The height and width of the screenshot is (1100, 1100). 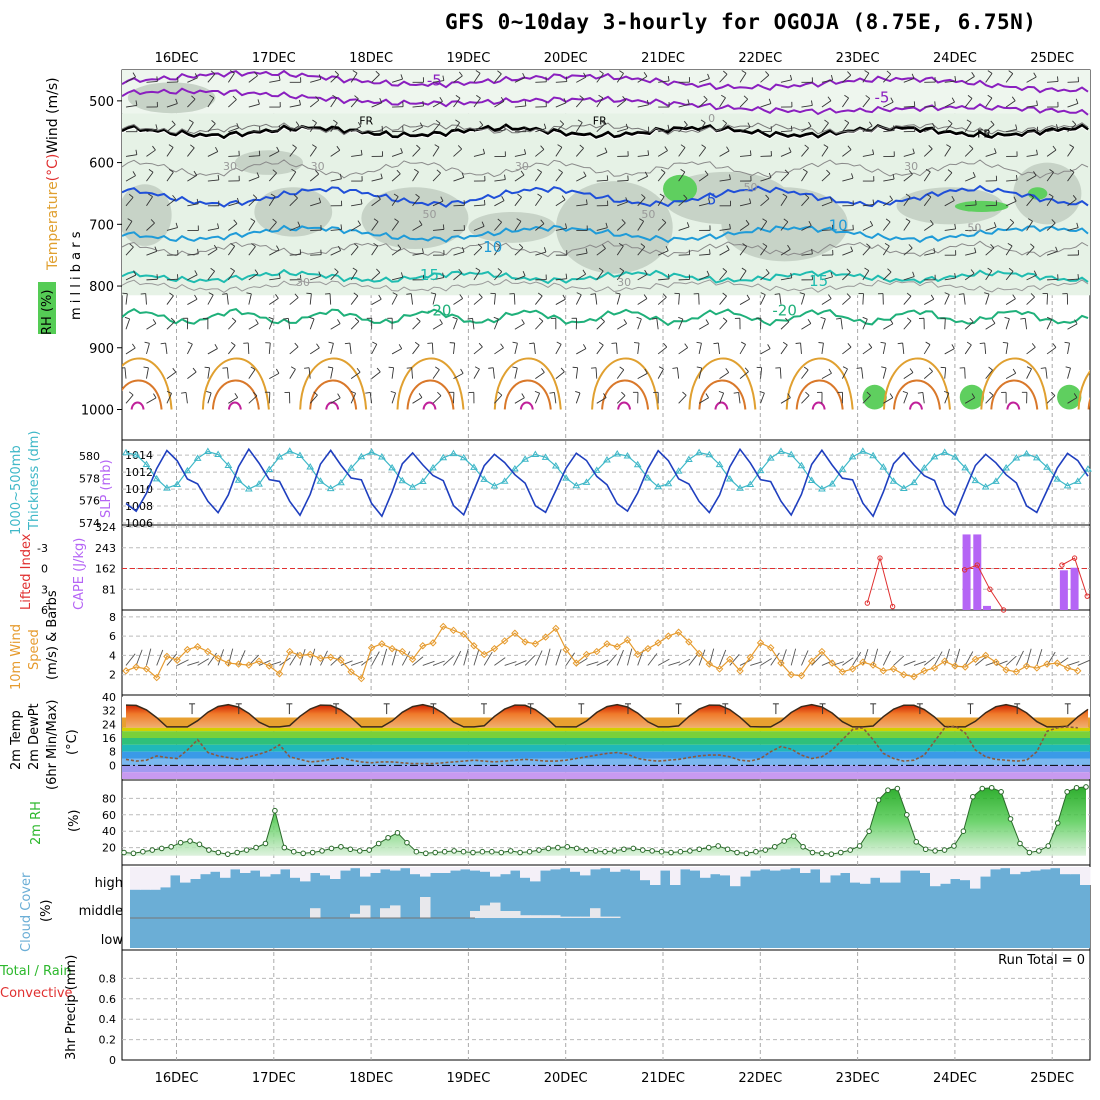 What do you see at coordinates (105, 548) in the screenshot?
I see `cape-tick-label: 243` at bounding box center [105, 548].